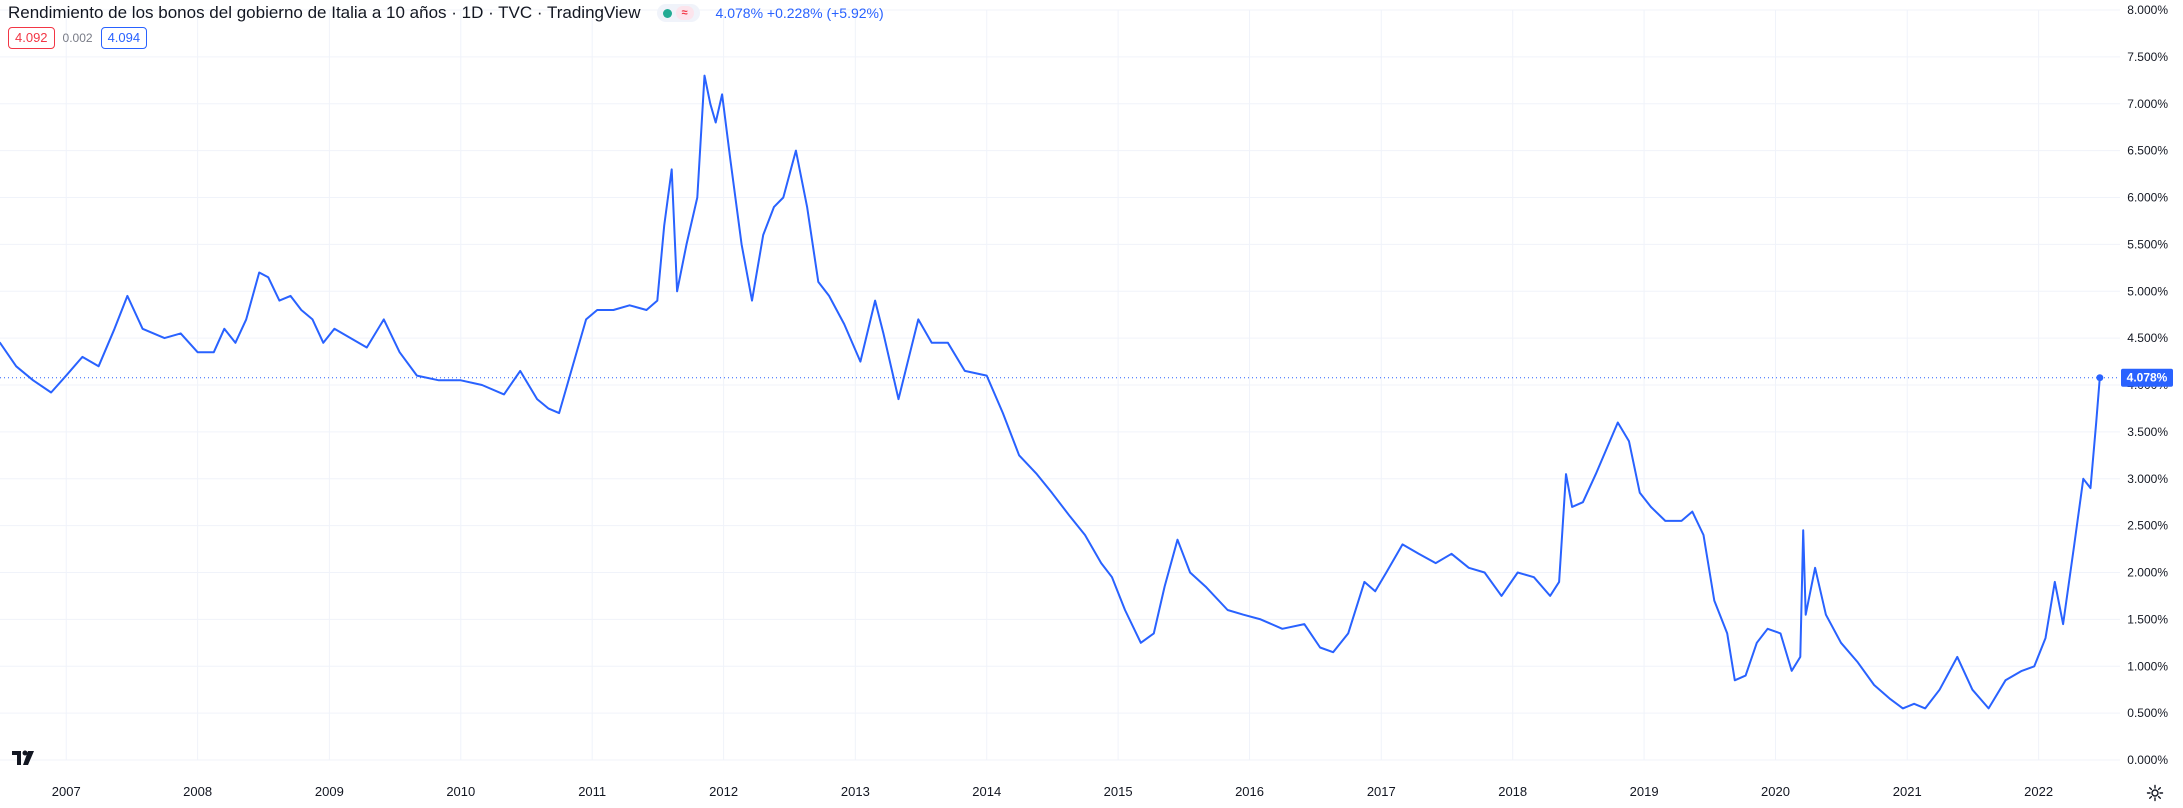 The height and width of the screenshot is (808, 2183). I want to click on y-tick-label: 7.500%, so click(2147, 57).